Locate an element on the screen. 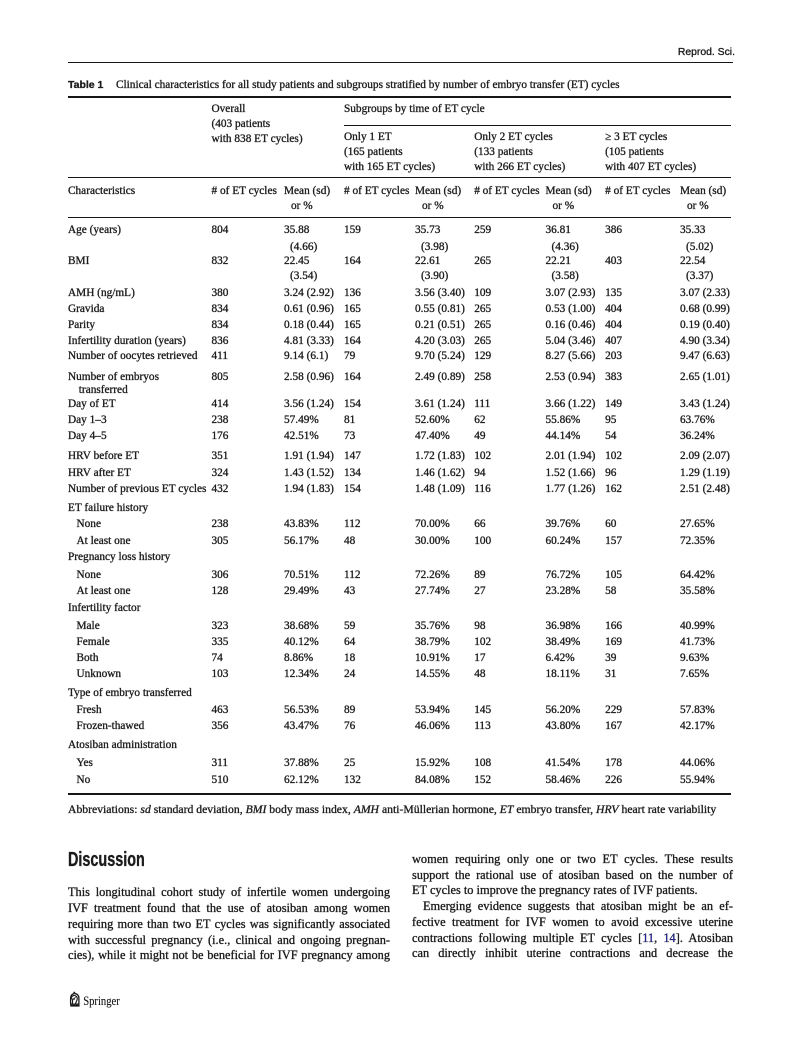  svg-text: Springer is located at coordinates (101, 1001).